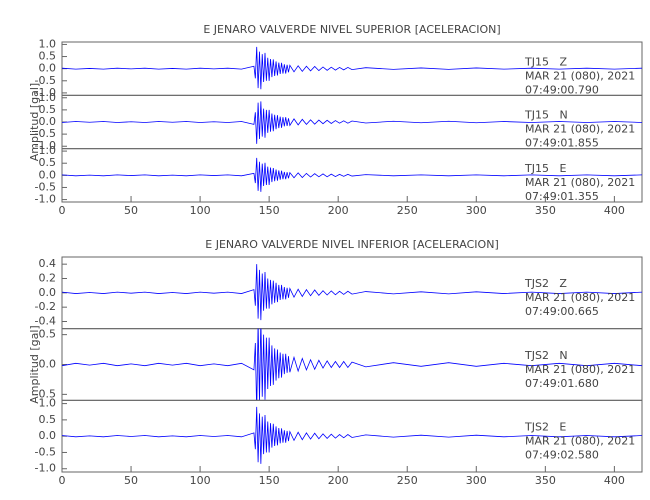 This screenshot has height=500, width=650. Describe the element at coordinates (545, 168) in the screenshot. I see `trace-annotation: TJ15 E` at that location.